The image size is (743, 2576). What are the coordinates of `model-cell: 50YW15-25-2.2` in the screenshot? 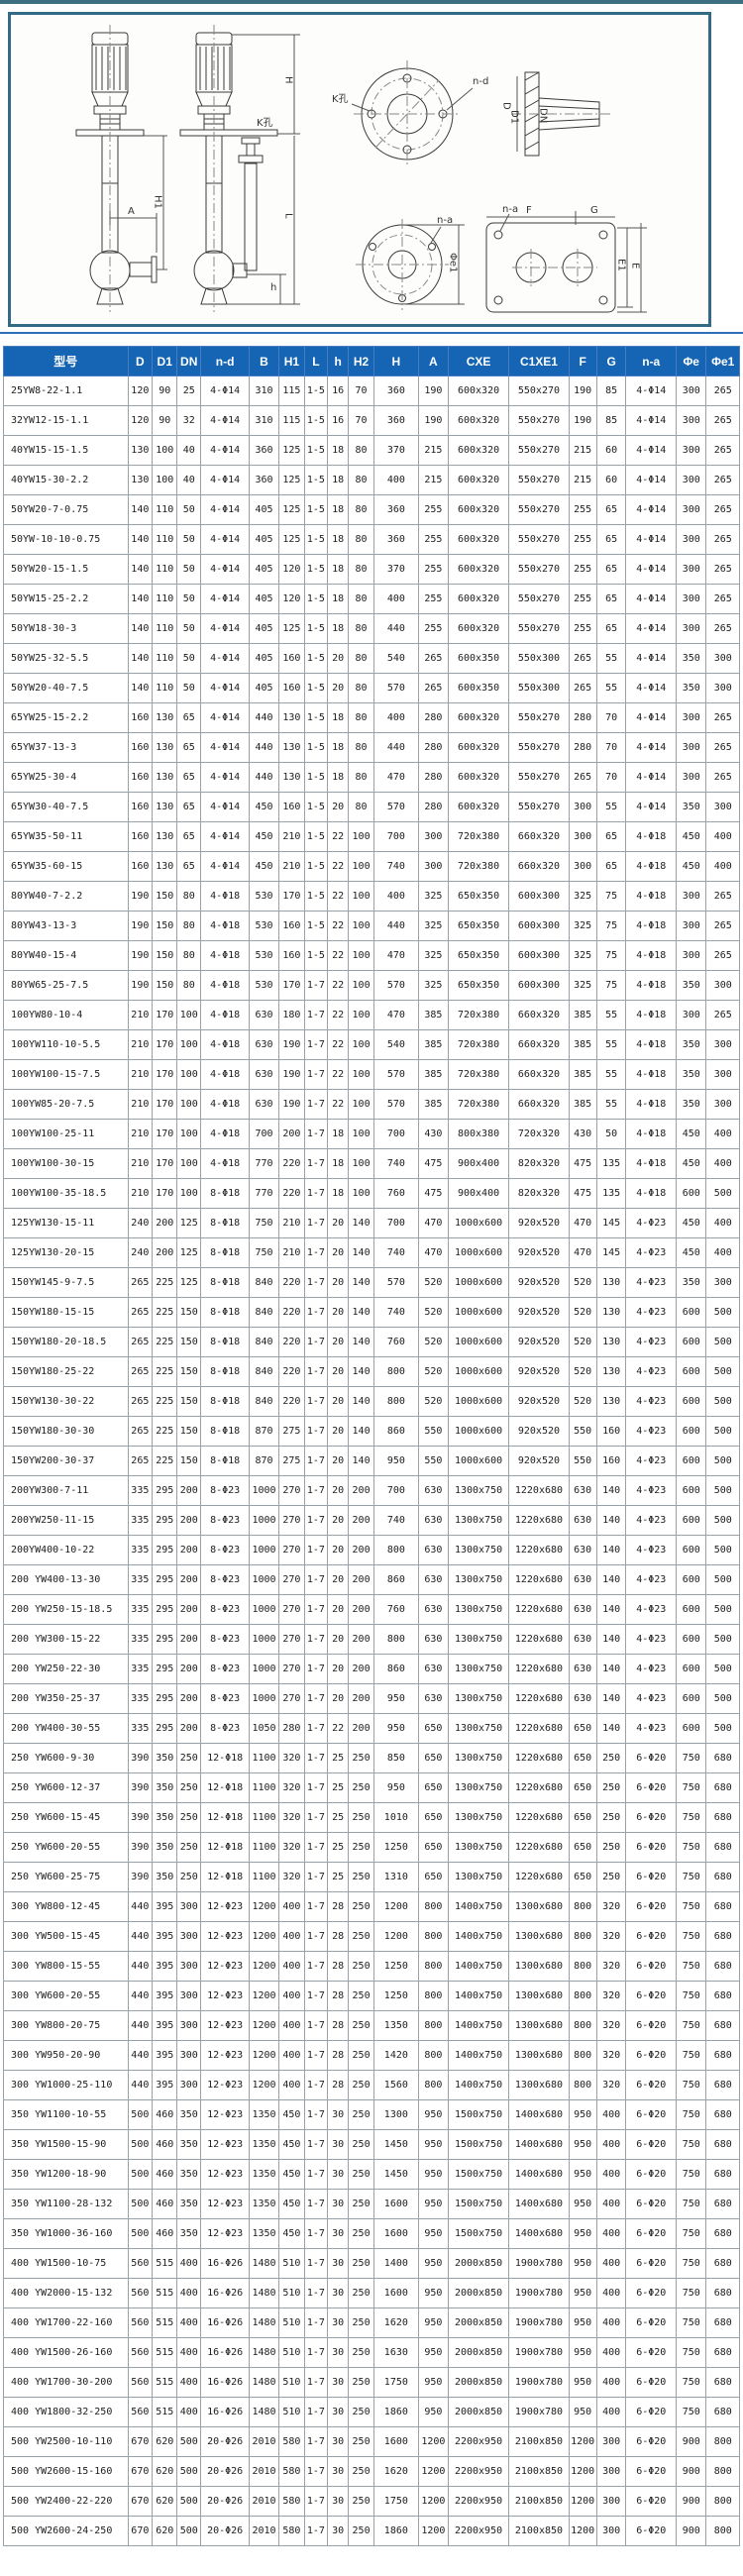 It's located at (66, 599).